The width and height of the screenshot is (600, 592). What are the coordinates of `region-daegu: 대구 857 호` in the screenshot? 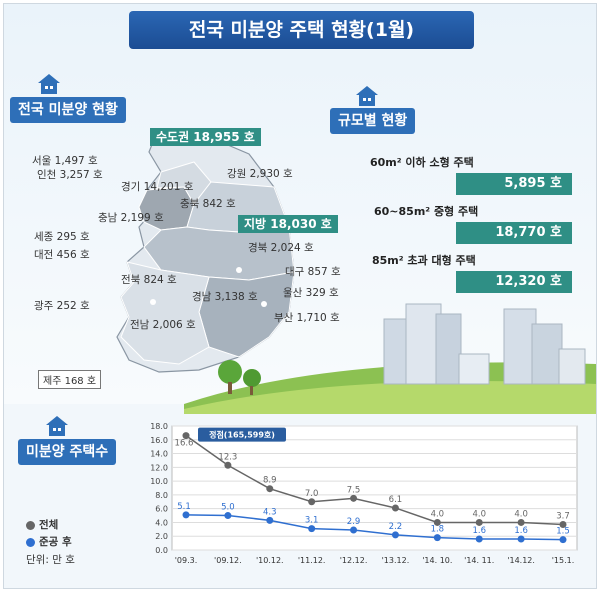 It's located at (313, 272).